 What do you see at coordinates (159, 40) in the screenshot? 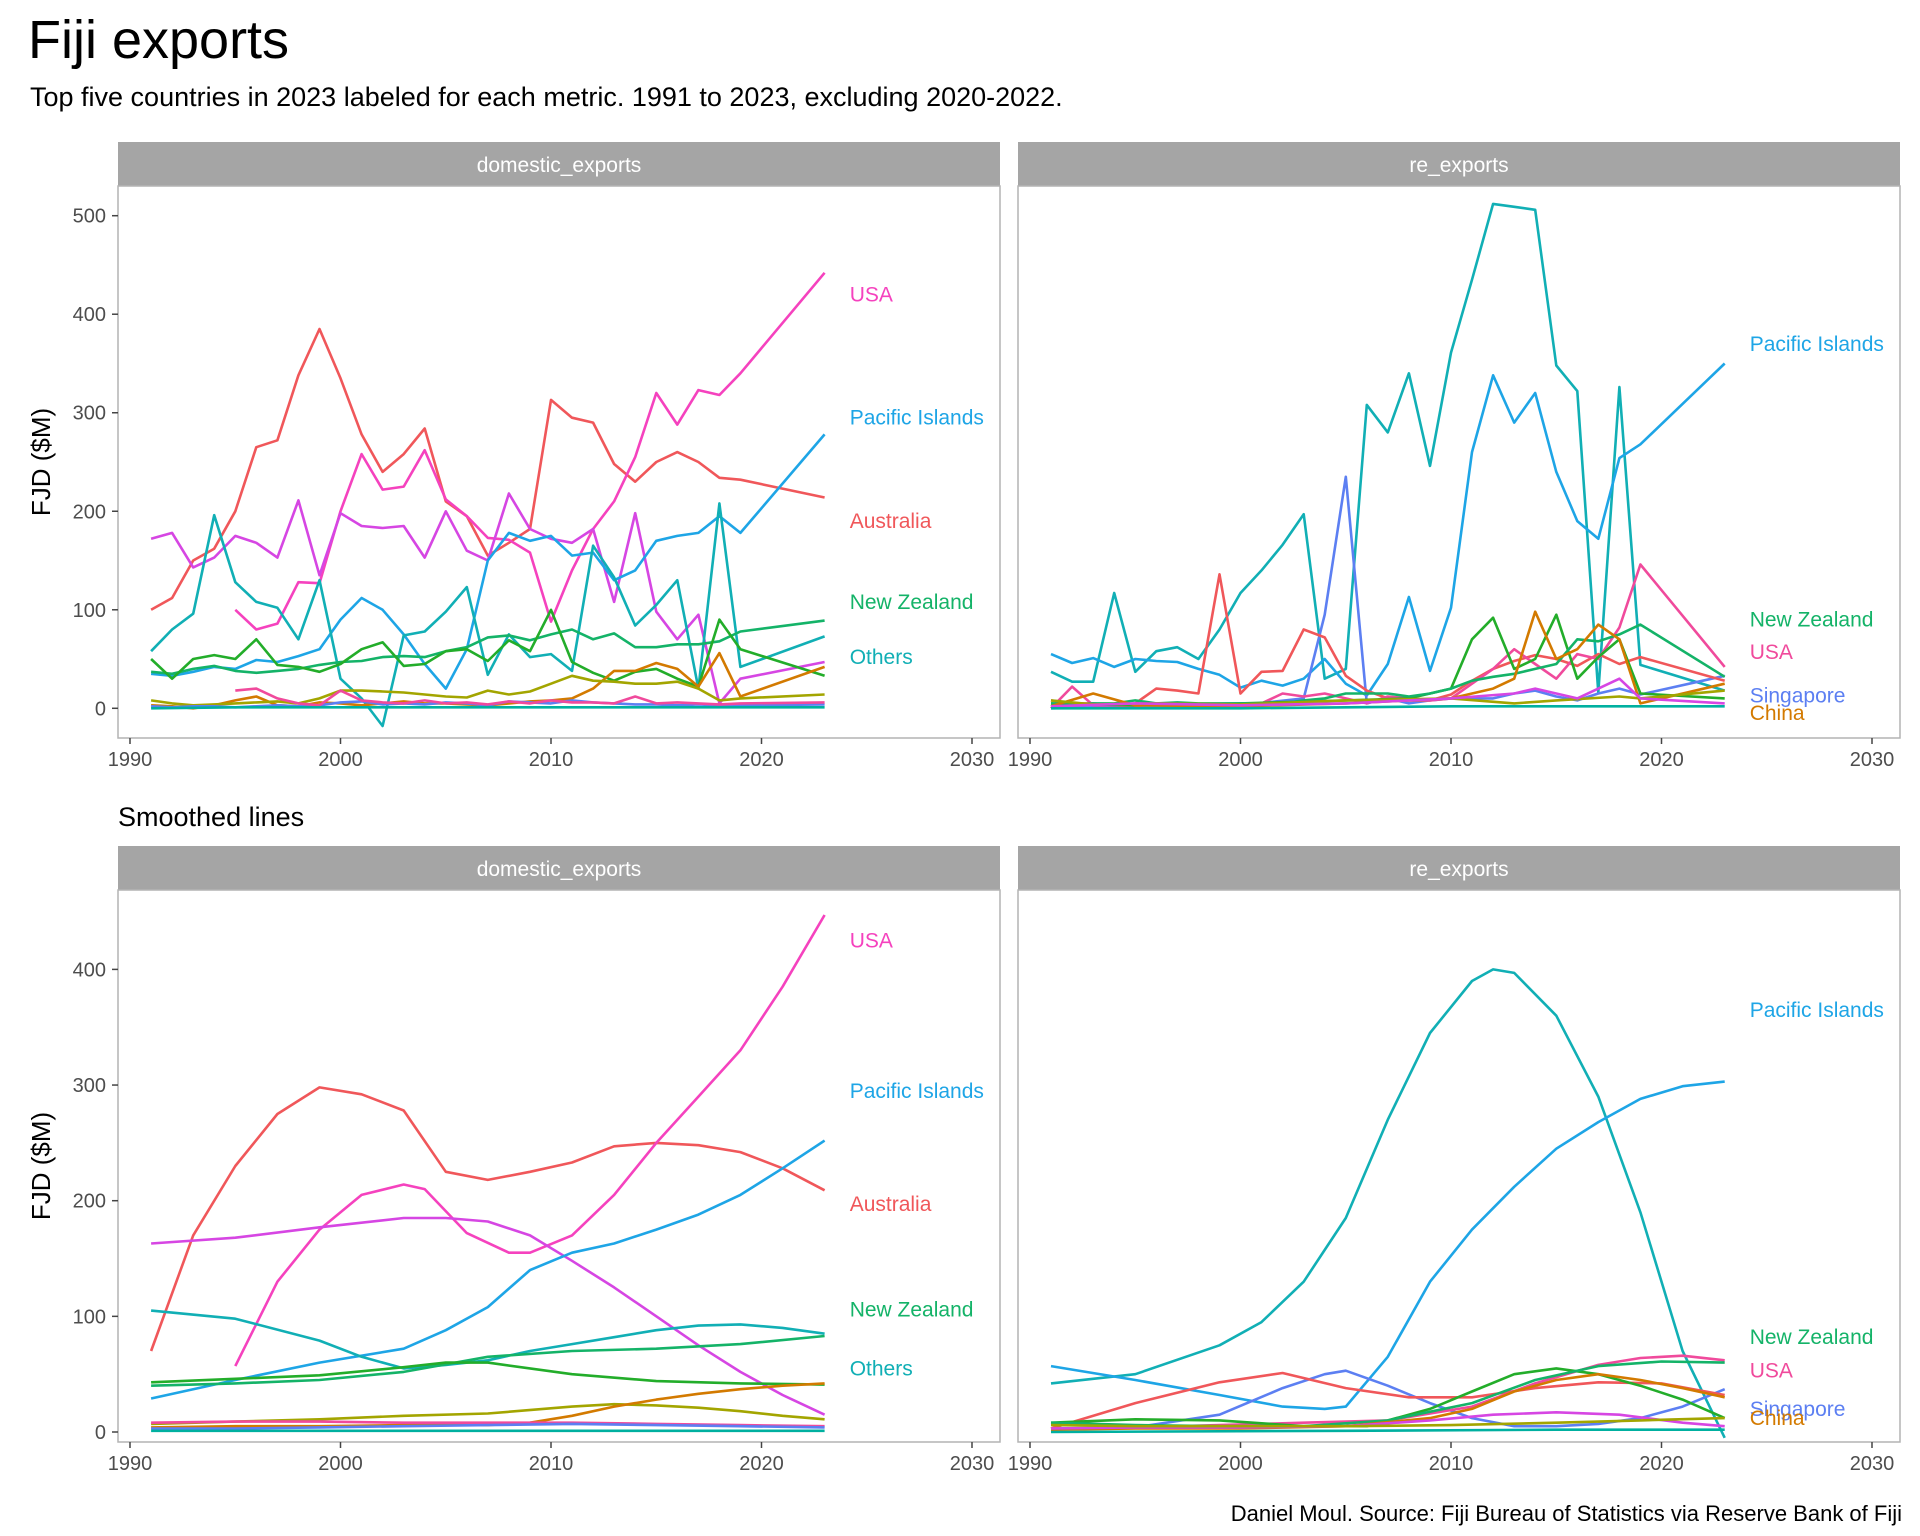
I see `chart-title: Fiji exports` at bounding box center [159, 40].